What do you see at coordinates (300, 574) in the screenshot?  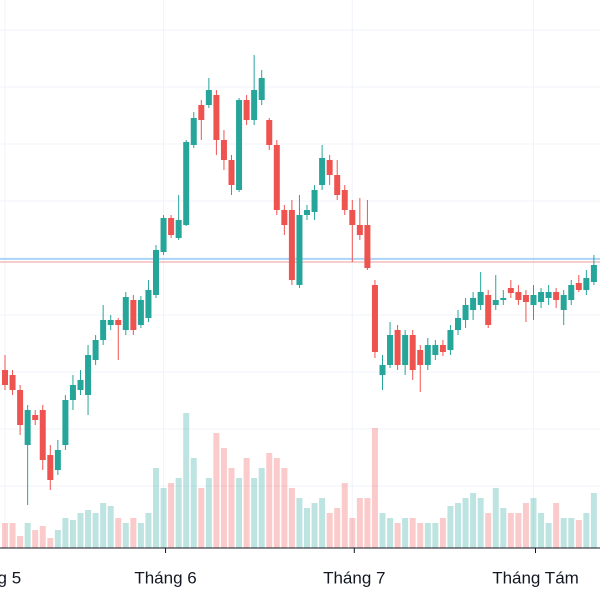 I see `time-axis` at bounding box center [300, 574].